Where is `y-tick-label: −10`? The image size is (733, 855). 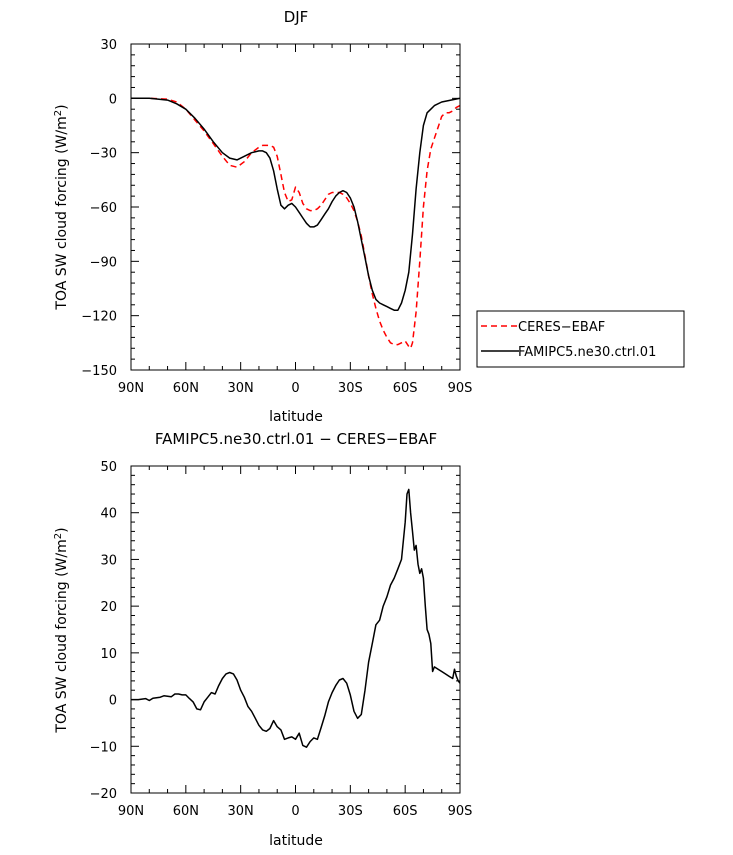 y-tick-label: −10 is located at coordinates (103, 747).